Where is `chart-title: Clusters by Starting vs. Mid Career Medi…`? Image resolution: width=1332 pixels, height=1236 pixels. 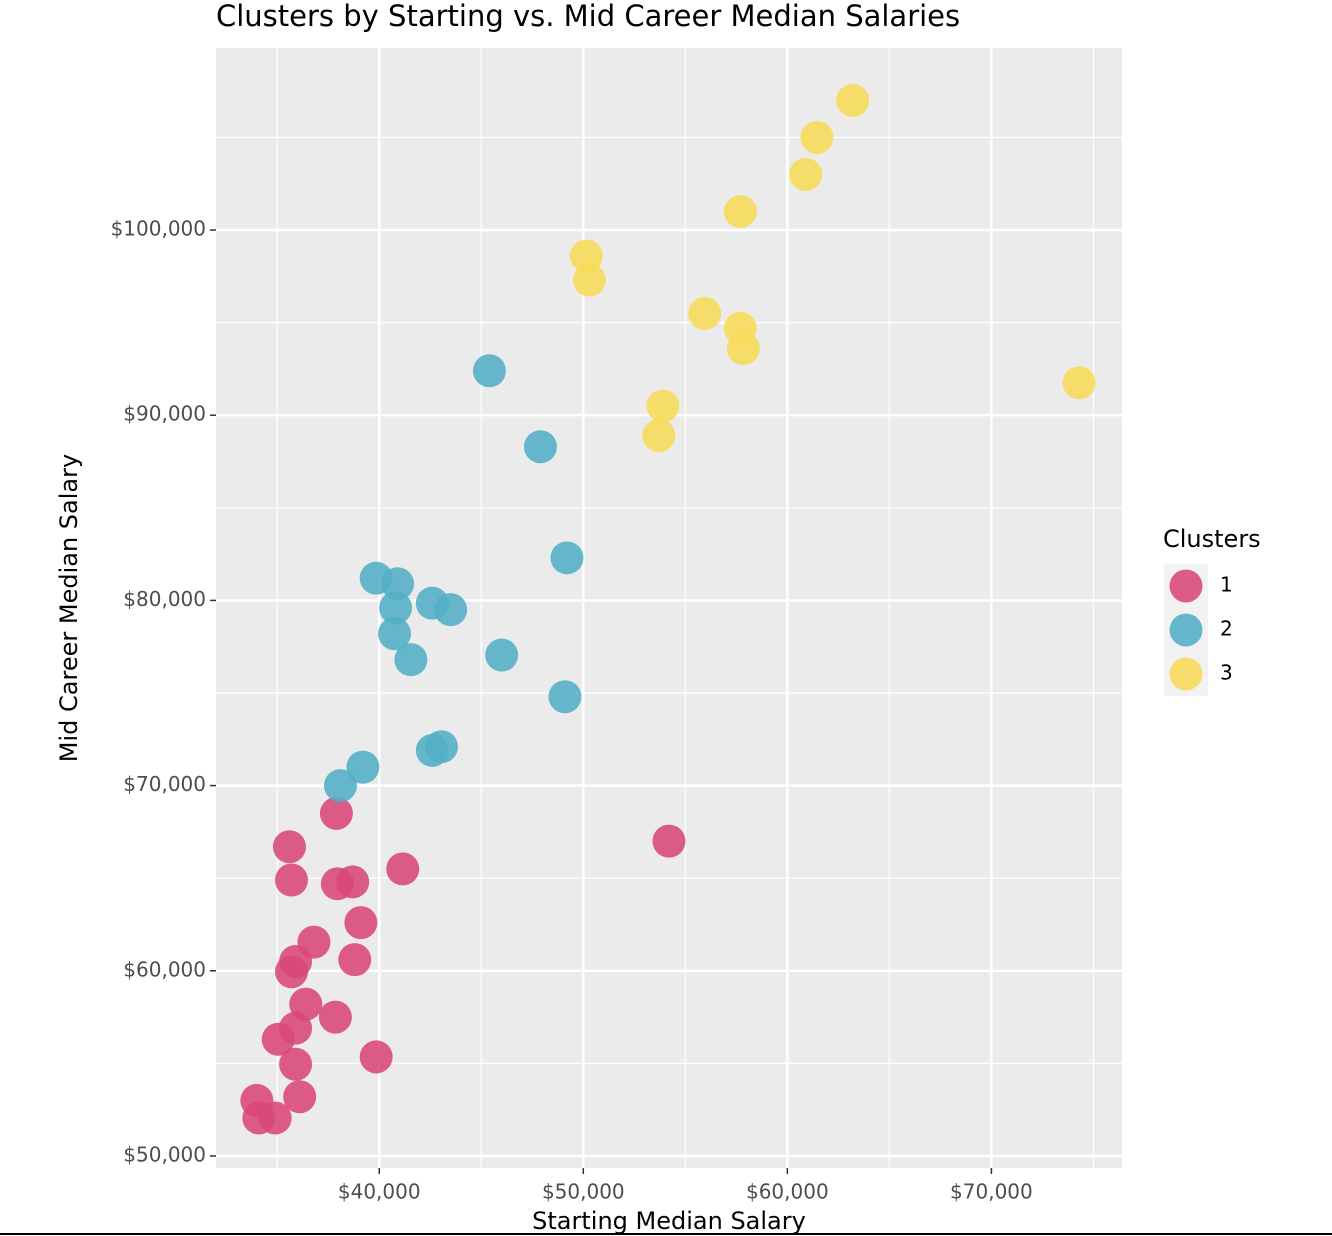 chart-title: Clusters by Starting vs. Mid Career Medi… is located at coordinates (588, 16).